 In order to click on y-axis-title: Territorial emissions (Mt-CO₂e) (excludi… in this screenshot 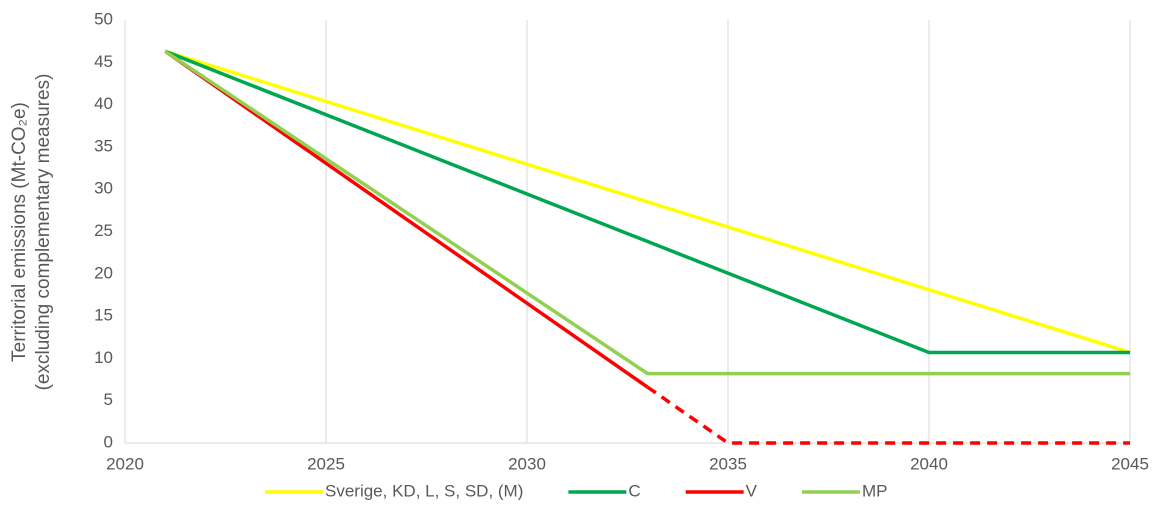, I will do `click(31, 232)`.